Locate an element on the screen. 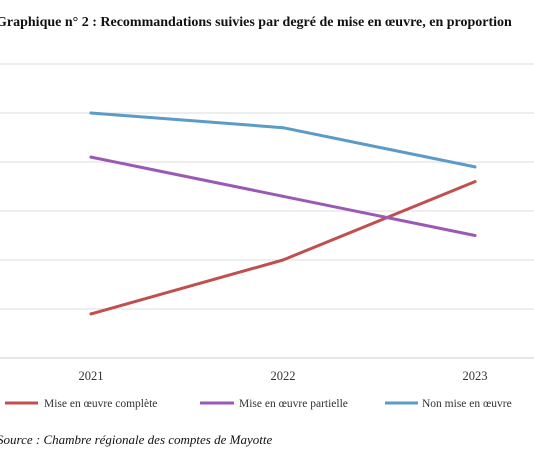 The width and height of the screenshot is (534, 462). x-axis-ticks: 2021 2022 2023 is located at coordinates (283, 376).